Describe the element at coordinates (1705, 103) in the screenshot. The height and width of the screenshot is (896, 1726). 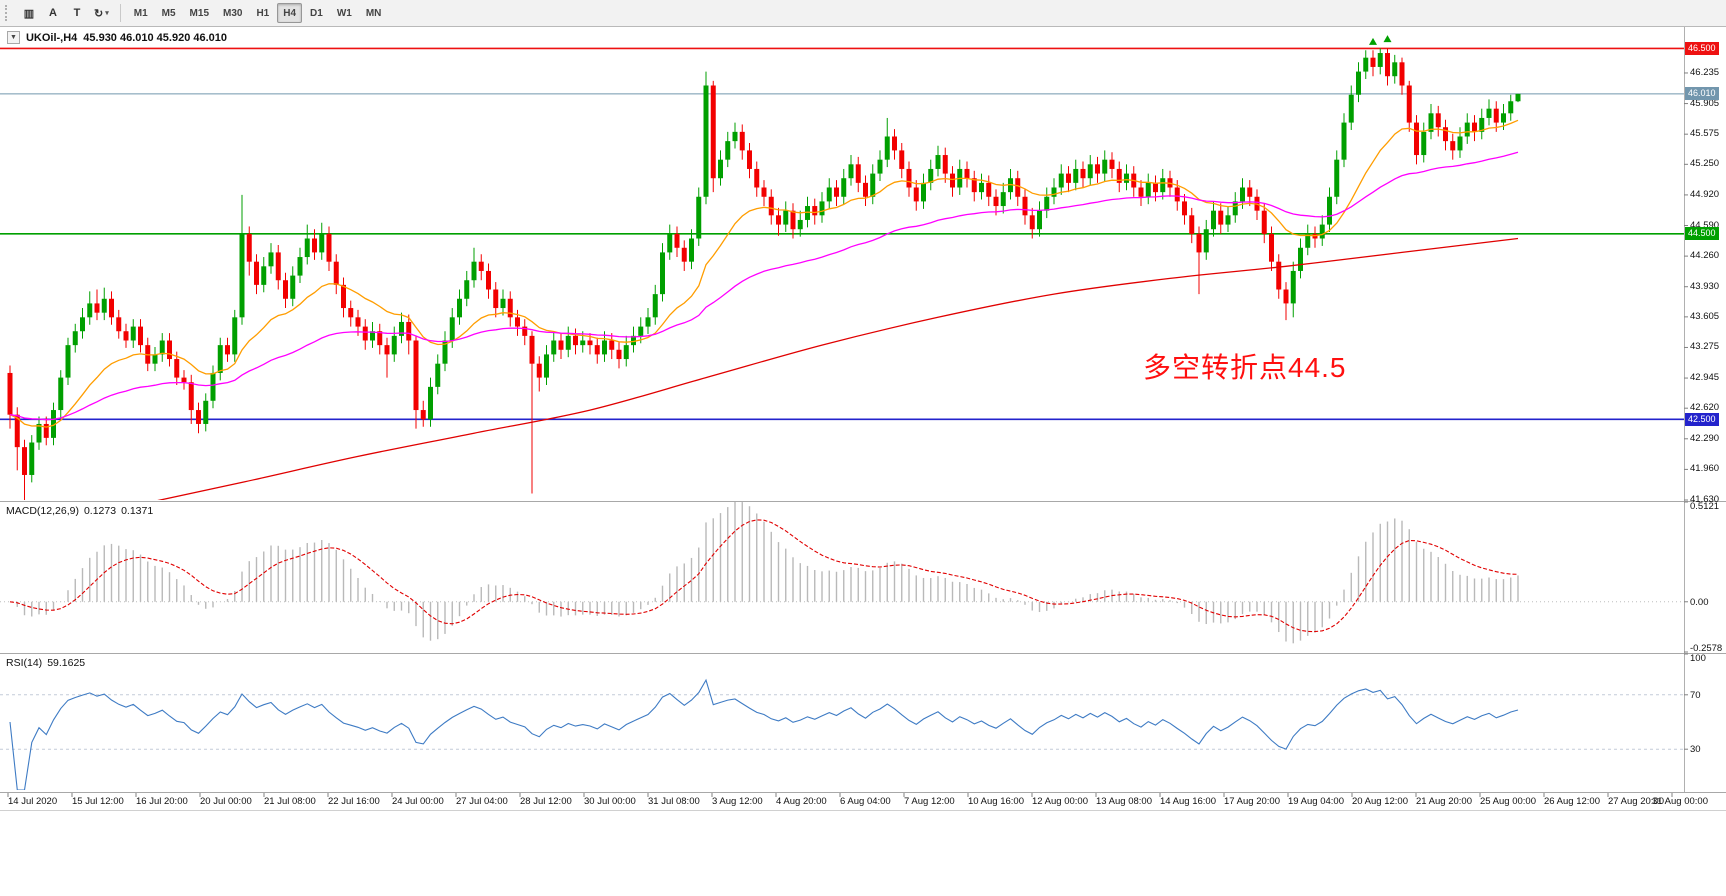
I see `price-tick-label: 45.905` at that location.